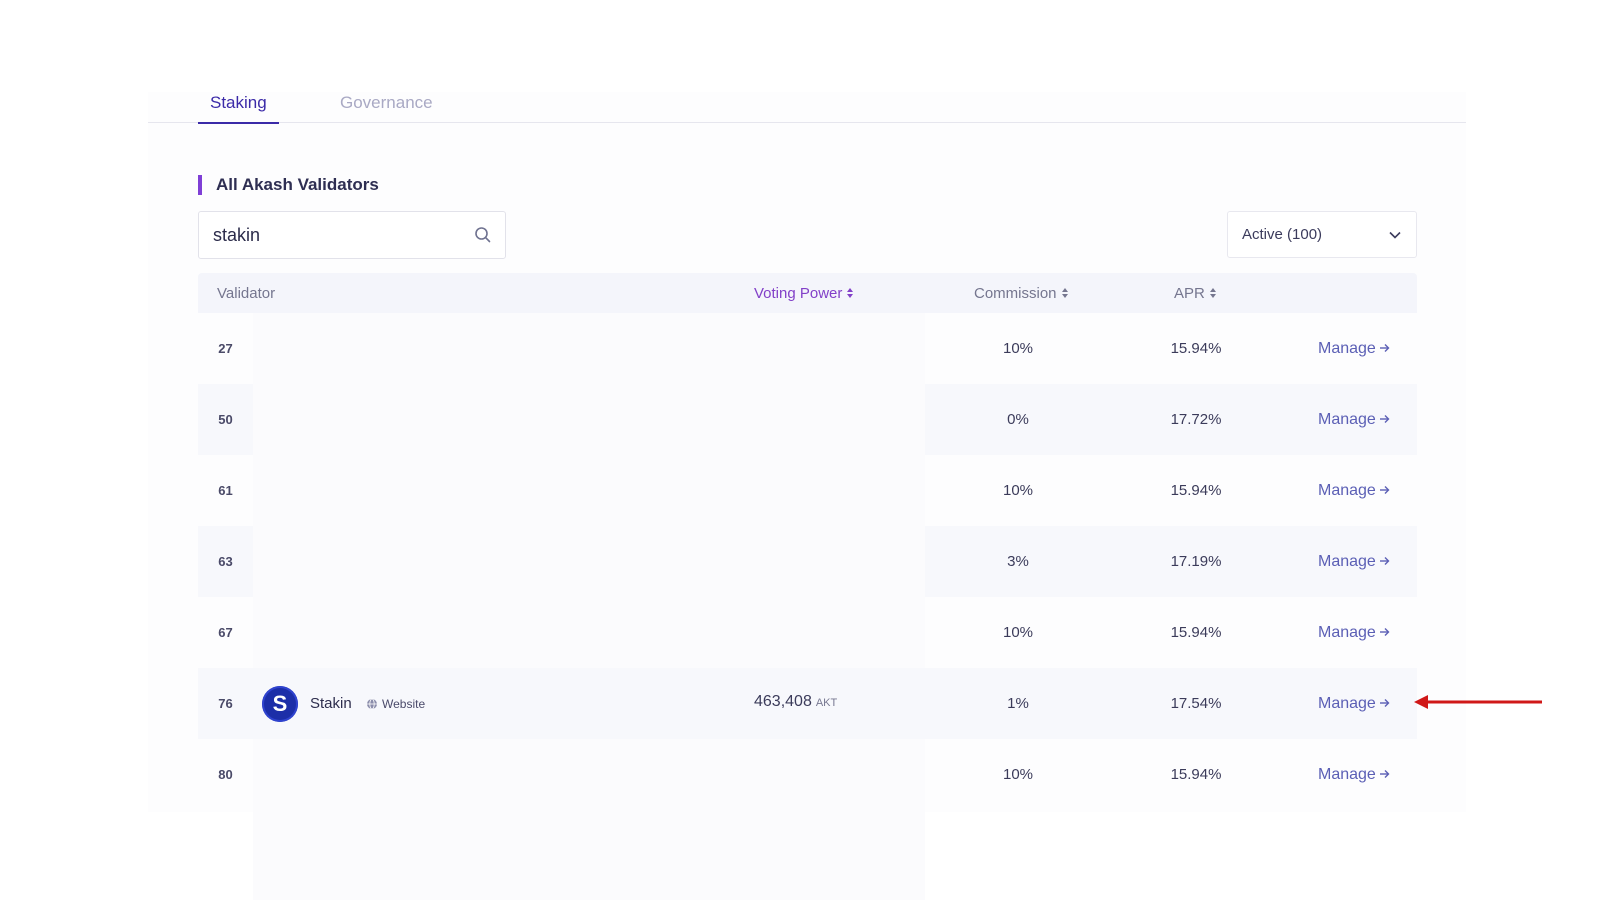 The height and width of the screenshot is (900, 1600). I want to click on header-validator: Validator, so click(246, 293).